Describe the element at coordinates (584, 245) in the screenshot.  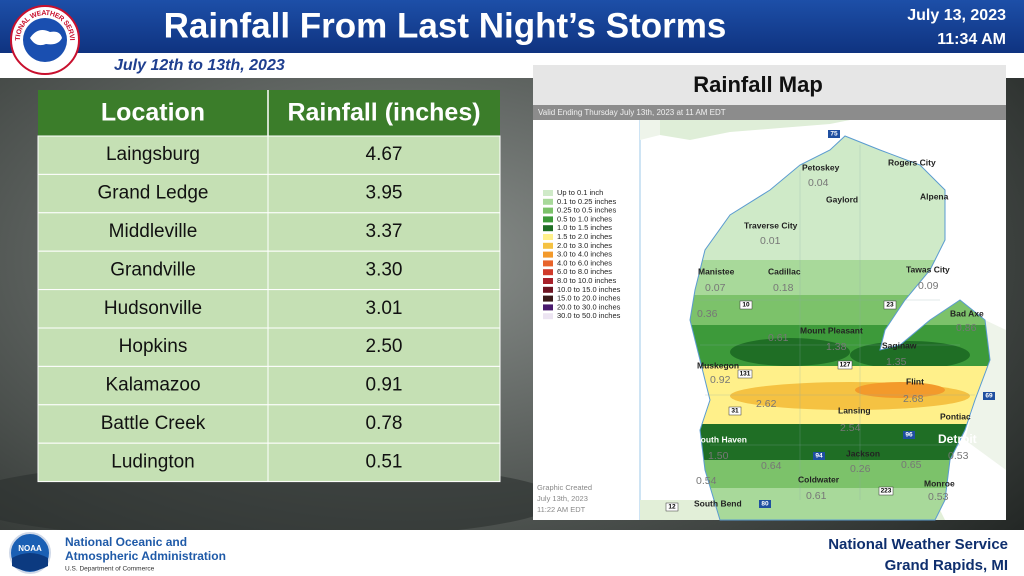
I see `legend-label: 2.0 to 3.0 inches` at that location.